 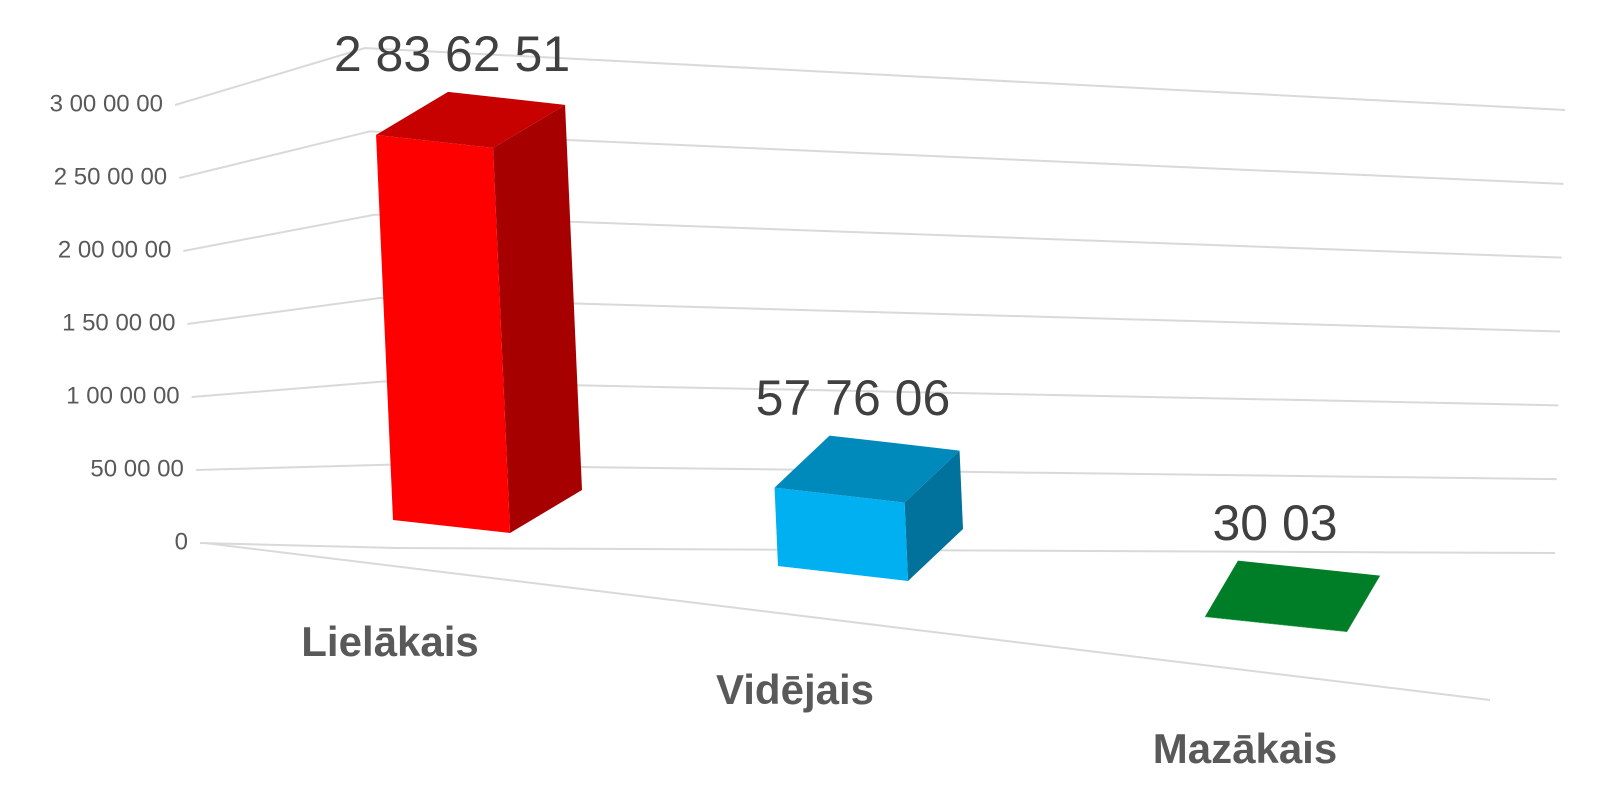 What do you see at coordinates (795, 689) in the screenshot?
I see `x-tick-label: Vidējais` at bounding box center [795, 689].